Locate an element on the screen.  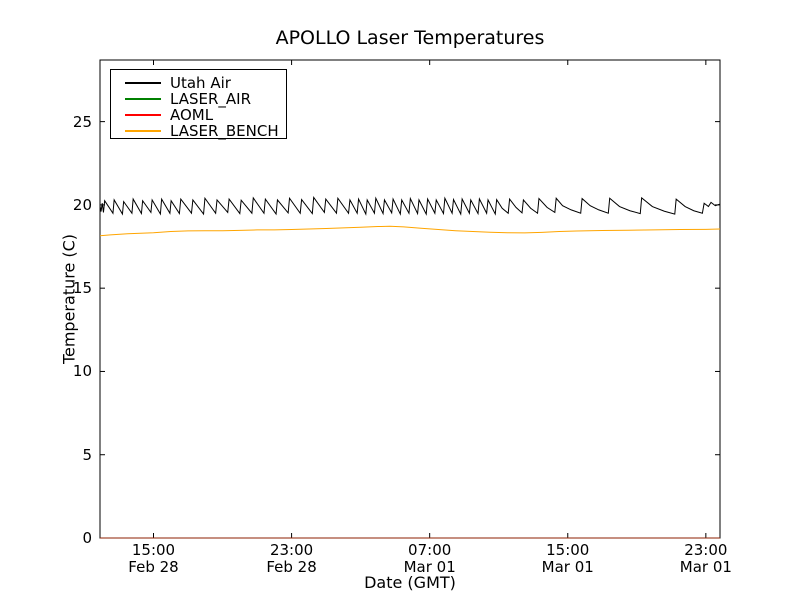
legend: Utah Air LASER_AIR AOML LASER_BENCH is located at coordinates (198, 104).